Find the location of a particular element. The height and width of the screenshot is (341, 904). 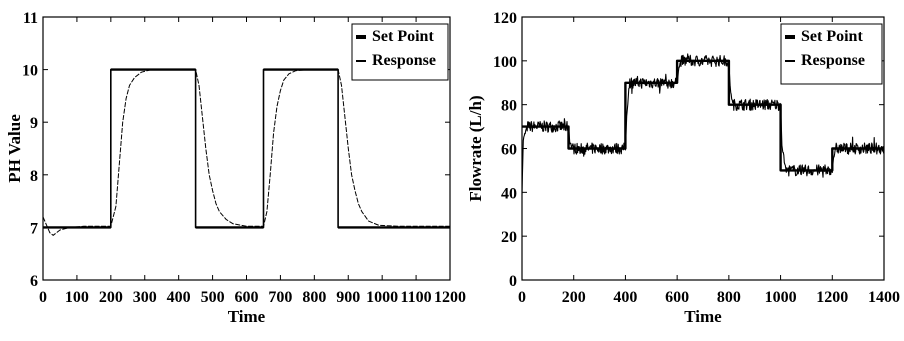

y-tick-label: 10 is located at coordinates (30, 71).